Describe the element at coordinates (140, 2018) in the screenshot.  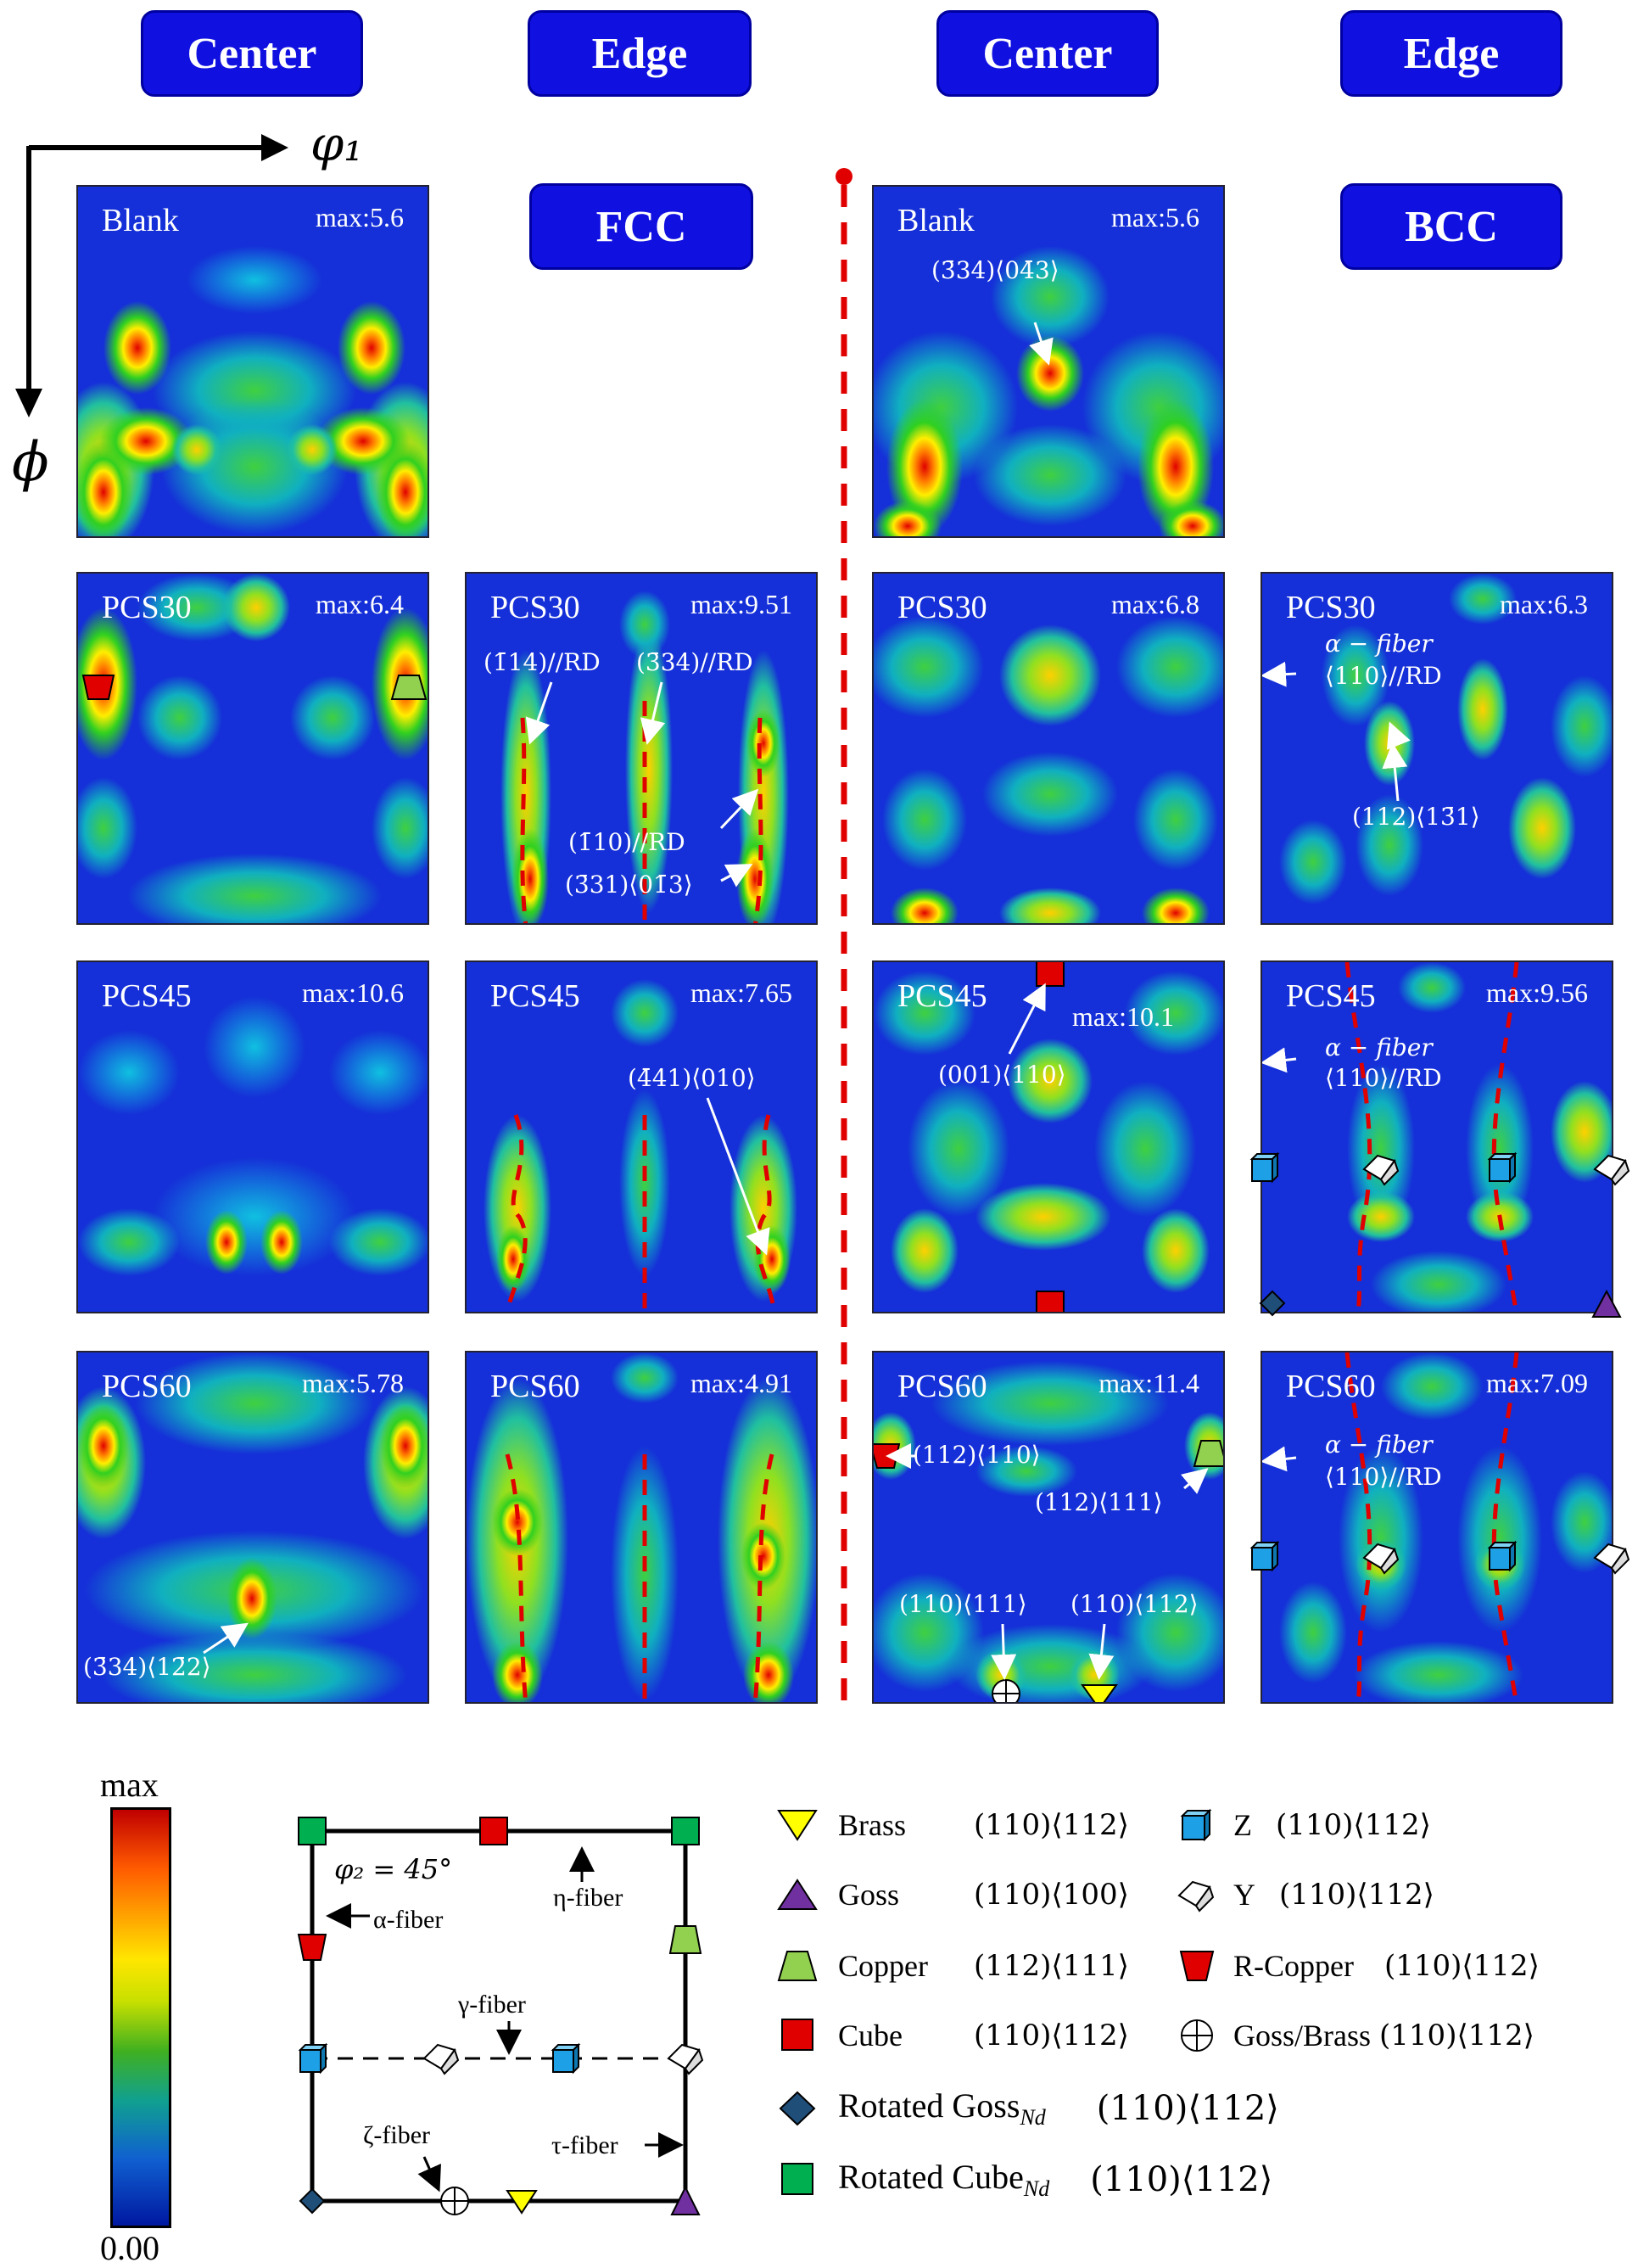
I see `colorbar` at that location.